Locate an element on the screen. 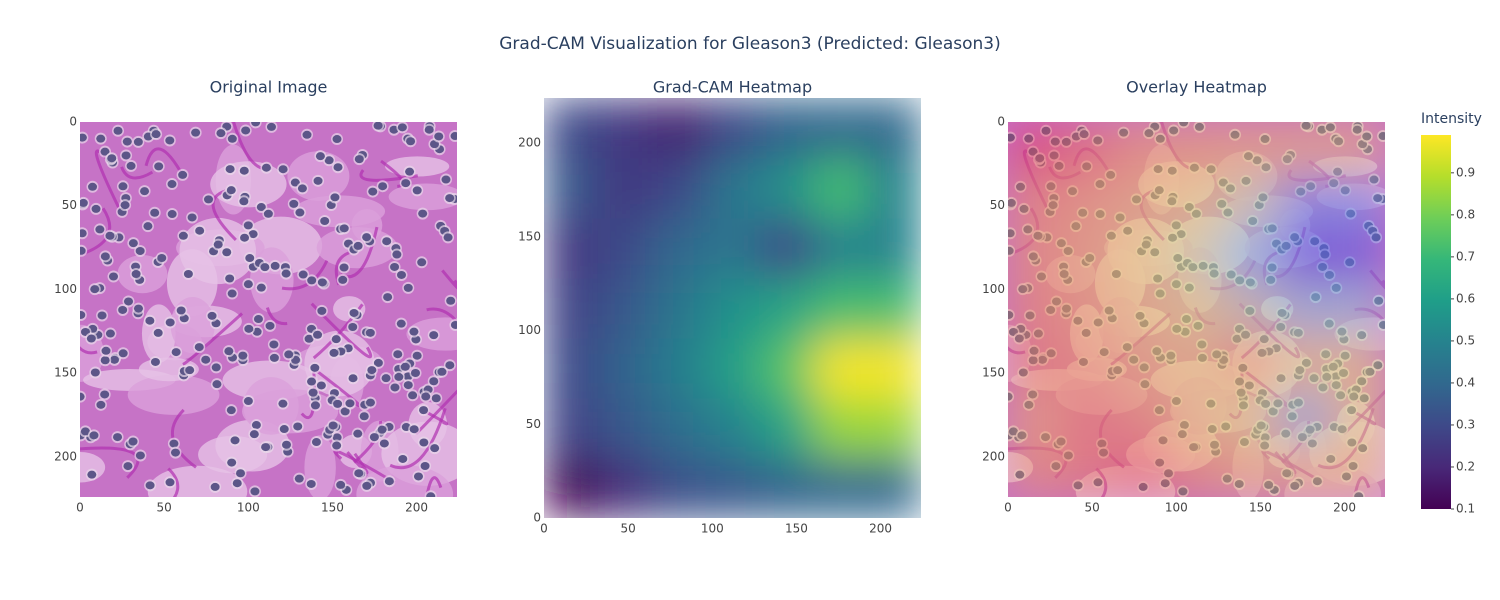  colorbar-tick-label: 0.1 is located at coordinates (1465, 509).